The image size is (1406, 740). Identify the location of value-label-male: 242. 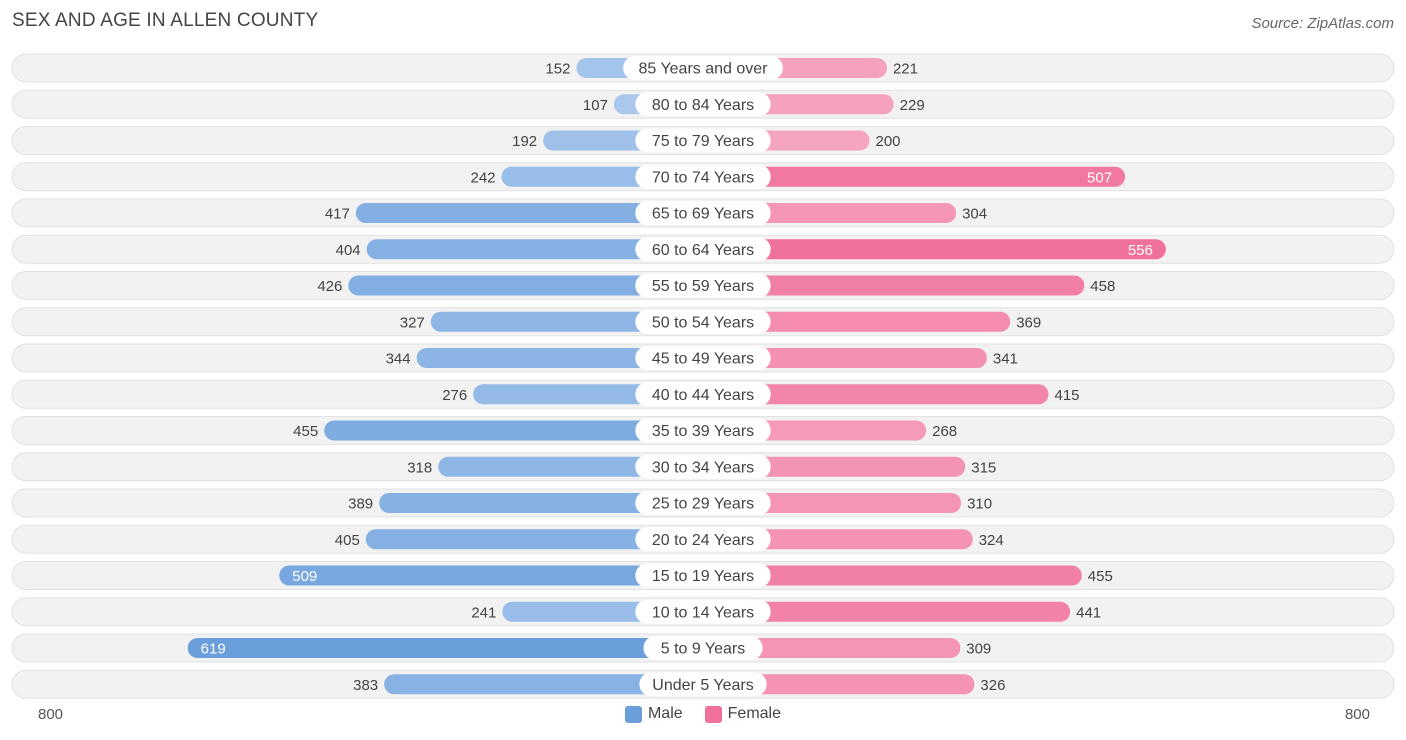
(483, 177).